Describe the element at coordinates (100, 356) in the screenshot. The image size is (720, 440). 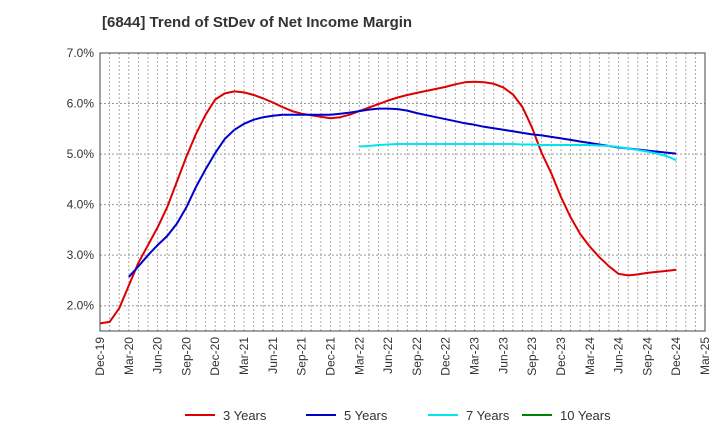
I see `x-tick-label: Dec-19` at that location.